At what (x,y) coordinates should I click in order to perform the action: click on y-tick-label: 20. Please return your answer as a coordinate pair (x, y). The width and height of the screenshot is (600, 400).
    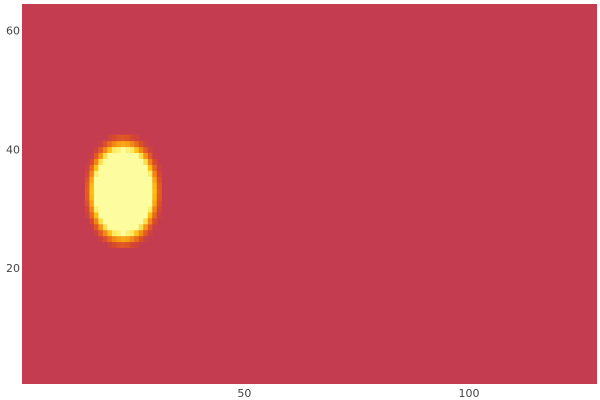
    Looking at the image, I should click on (13, 268).